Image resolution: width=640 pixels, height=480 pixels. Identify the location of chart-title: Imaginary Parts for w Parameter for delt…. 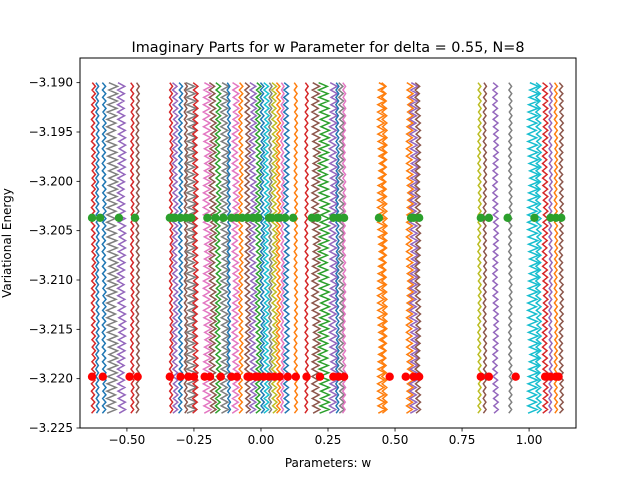
(328, 48).